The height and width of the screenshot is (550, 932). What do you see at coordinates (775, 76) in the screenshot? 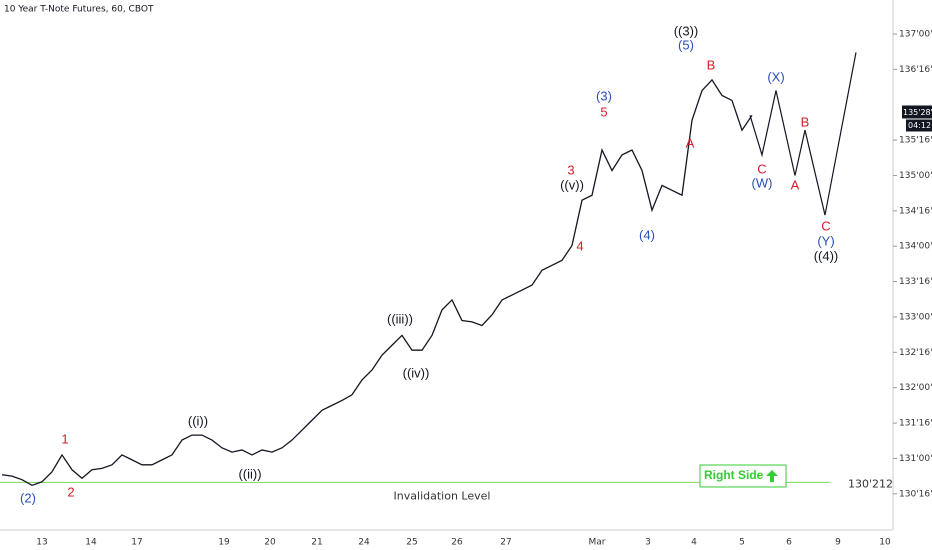
I see `wave-label: (X)` at bounding box center [775, 76].